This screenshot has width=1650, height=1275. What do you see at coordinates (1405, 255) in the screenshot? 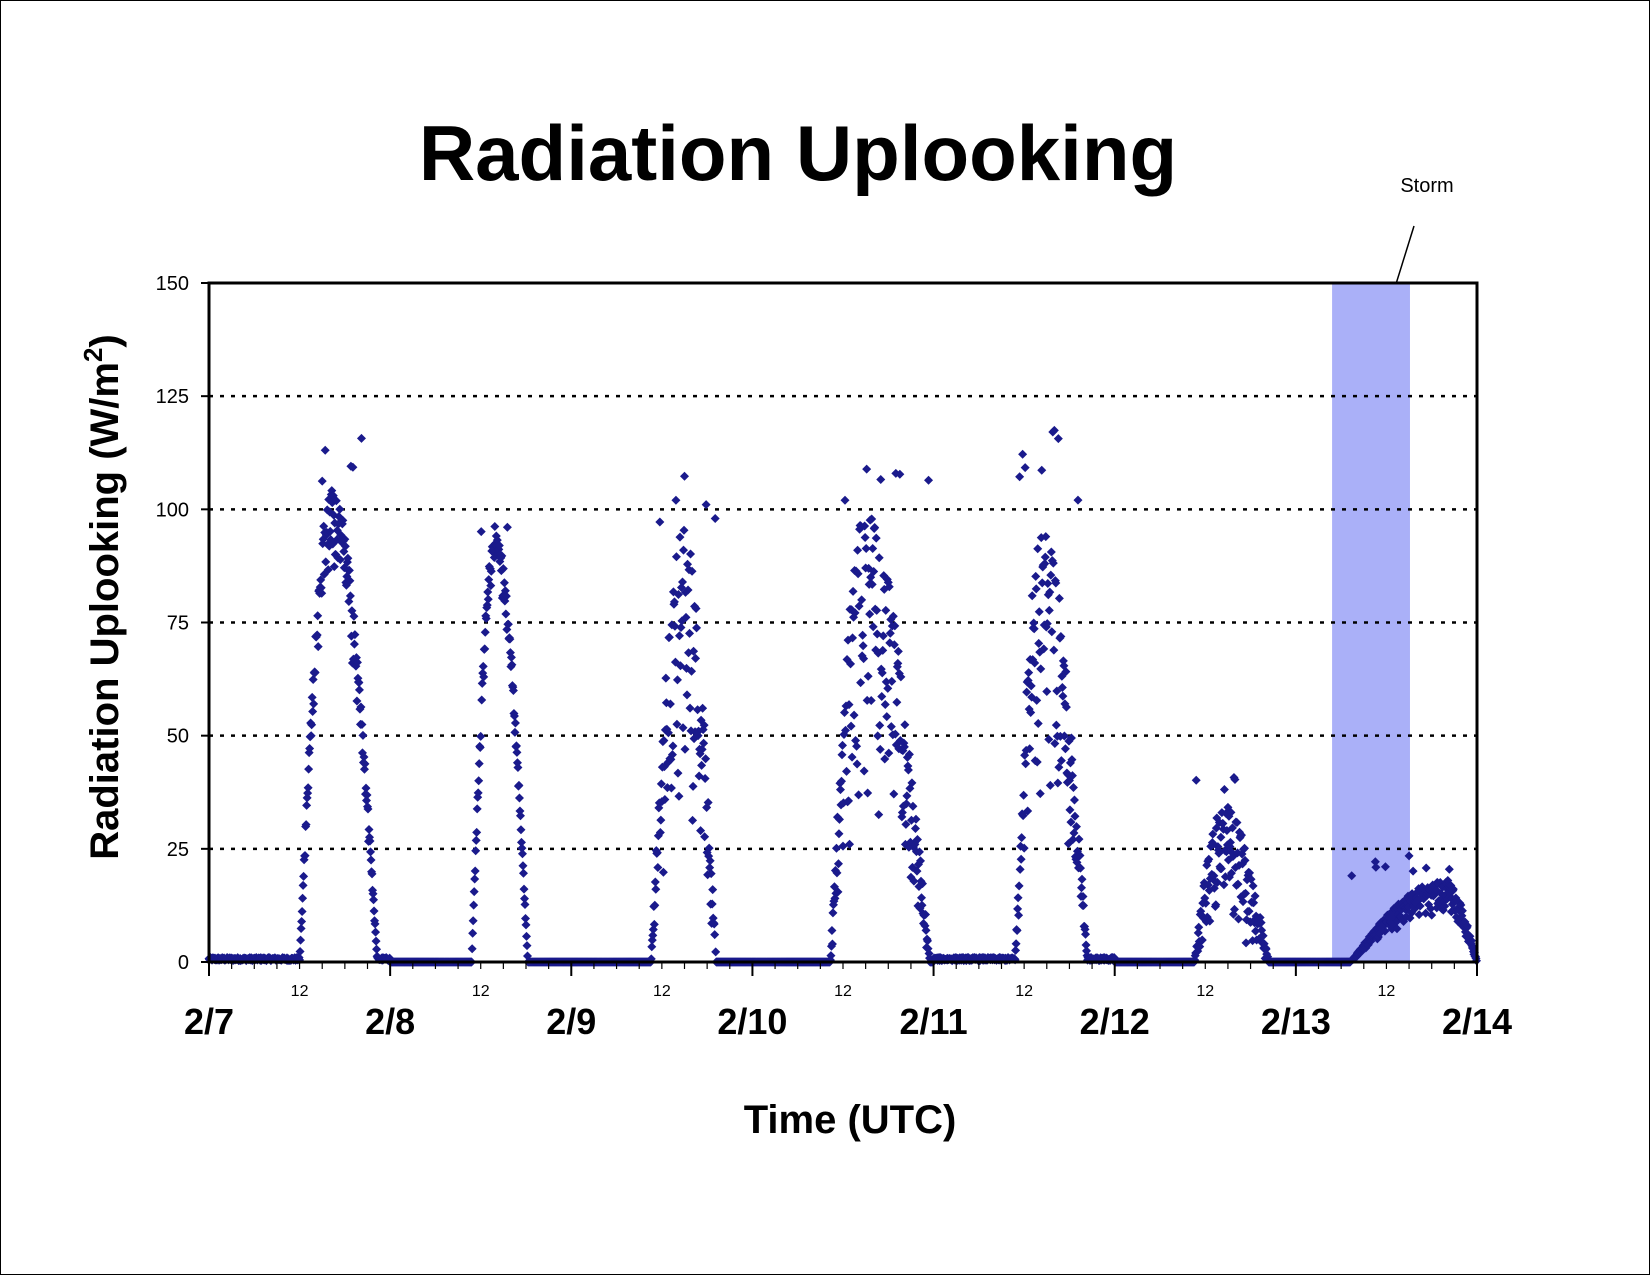
I see `storm-annotation-leader` at bounding box center [1405, 255].